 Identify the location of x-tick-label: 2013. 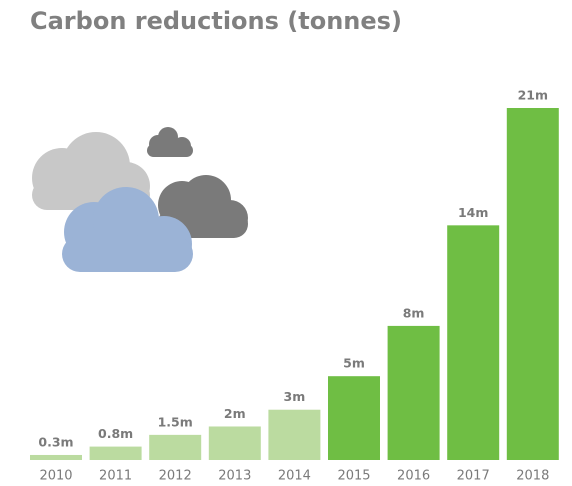
(234, 476).